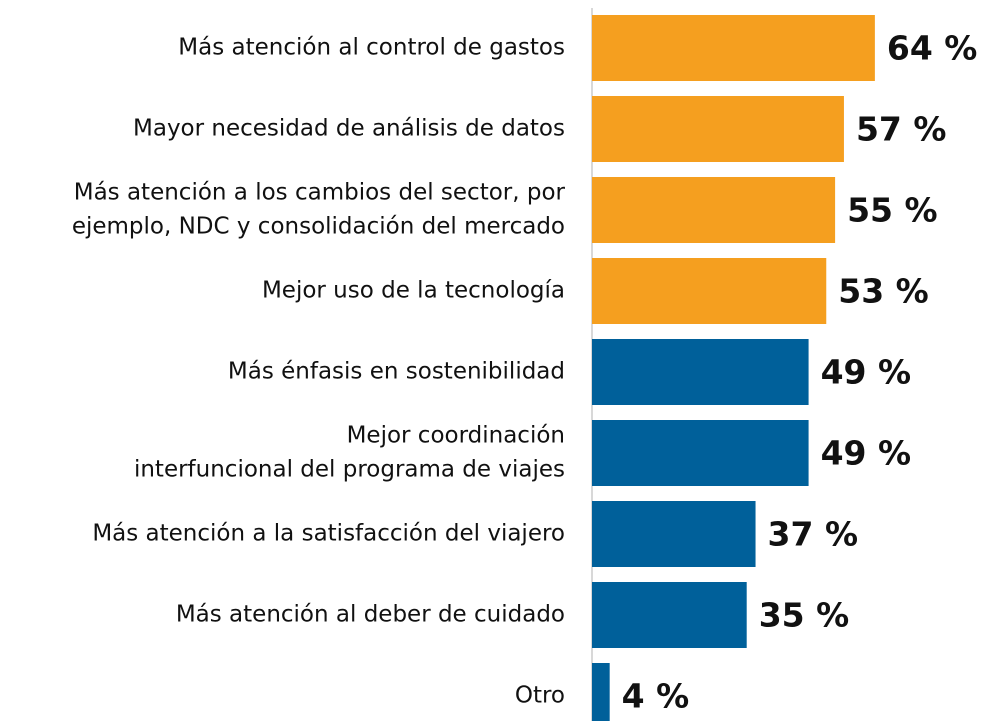  Describe the element at coordinates (371, 48) in the screenshot. I see `category-label: Más atención al control de gastos` at that location.